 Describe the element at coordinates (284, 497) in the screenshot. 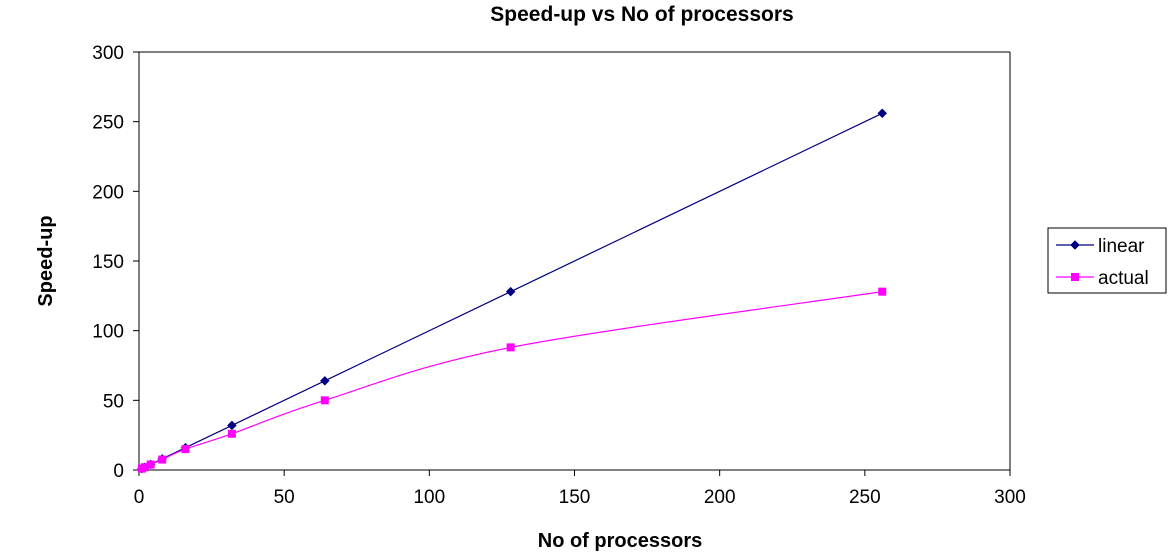

I see `x-tick-label: 50` at that location.